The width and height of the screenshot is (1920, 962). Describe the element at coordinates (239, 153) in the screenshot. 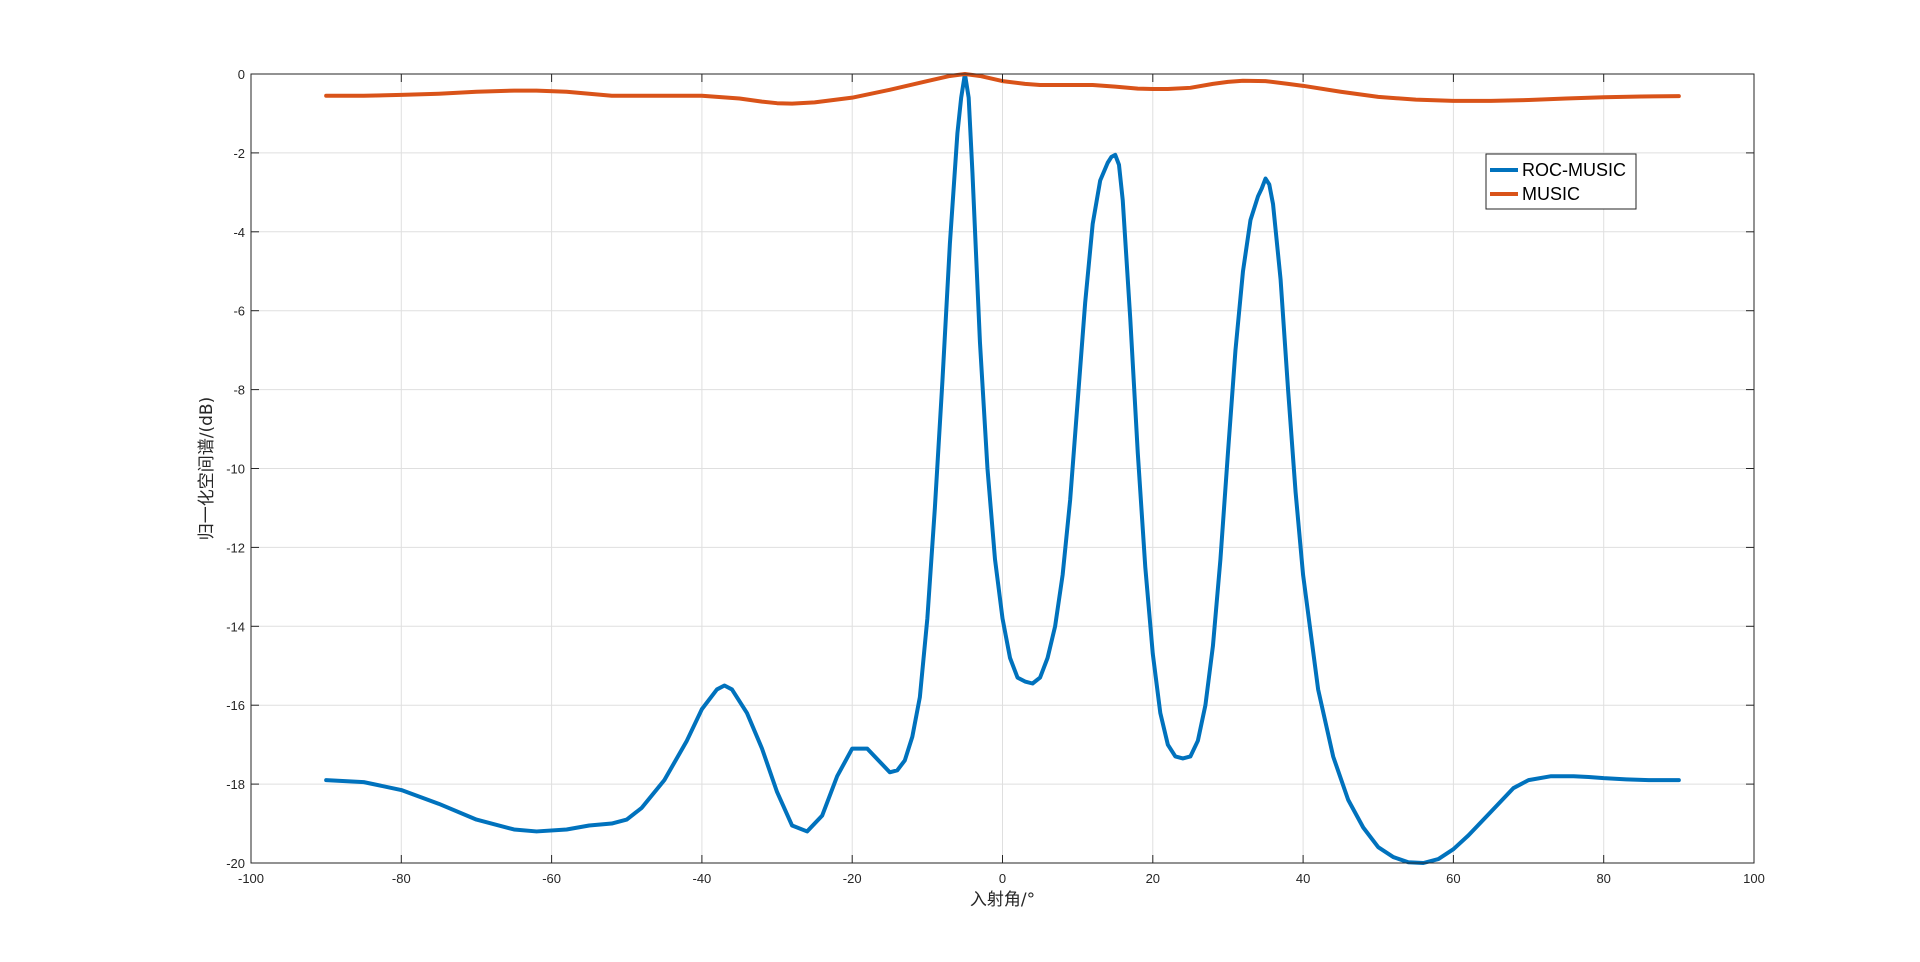

I see `y-tick-label: -2` at that location.